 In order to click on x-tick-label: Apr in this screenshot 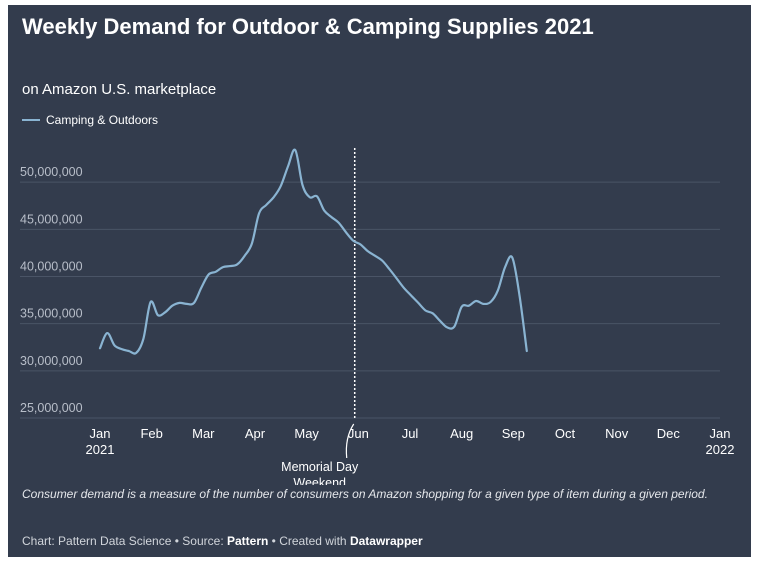, I will do `click(255, 433)`.